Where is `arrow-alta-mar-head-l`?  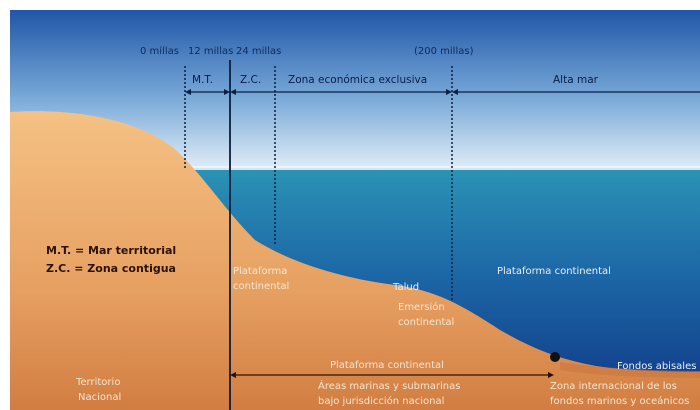 arrow-alta-mar-head-l is located at coordinates (455, 92).